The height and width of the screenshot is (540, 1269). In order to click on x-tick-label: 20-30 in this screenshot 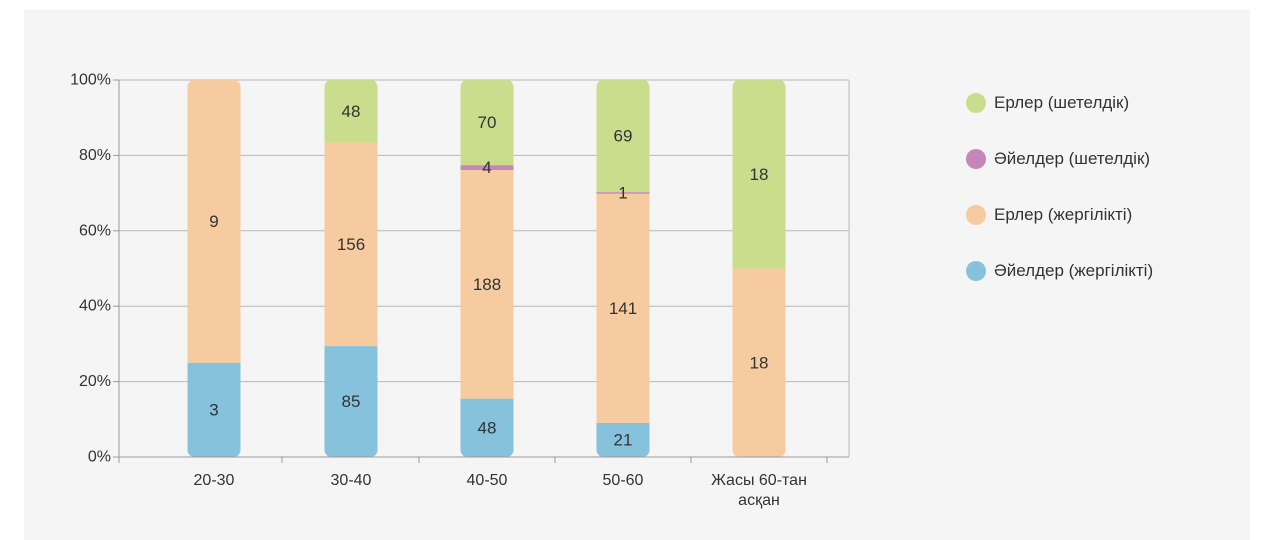, I will do `click(214, 480)`.